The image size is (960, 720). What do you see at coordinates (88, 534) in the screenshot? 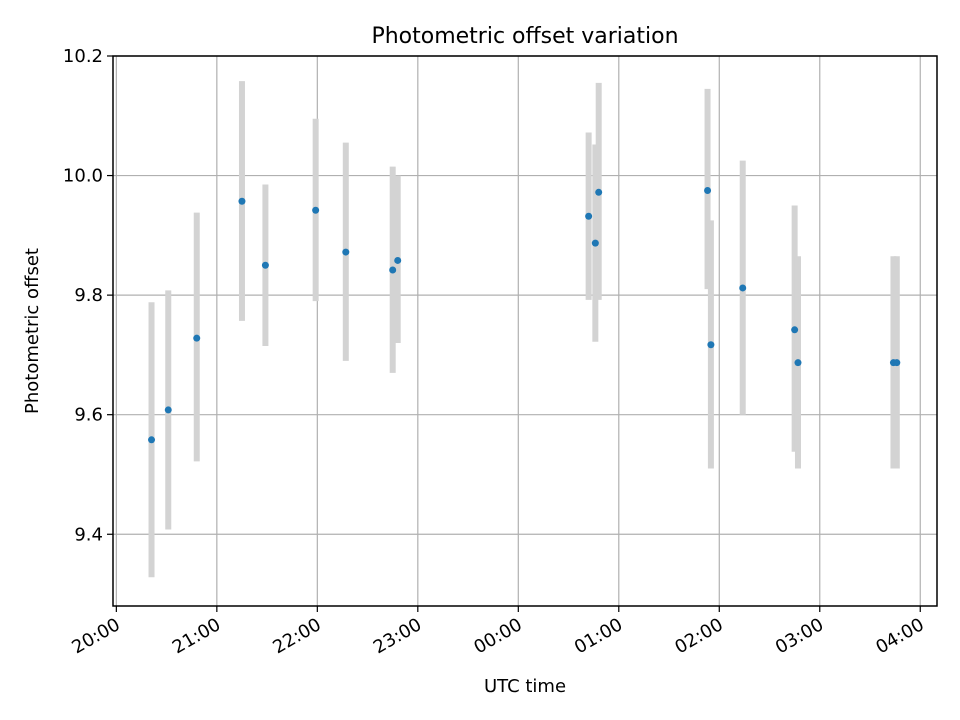
I see `y-tick-label: 9.4` at bounding box center [88, 534].